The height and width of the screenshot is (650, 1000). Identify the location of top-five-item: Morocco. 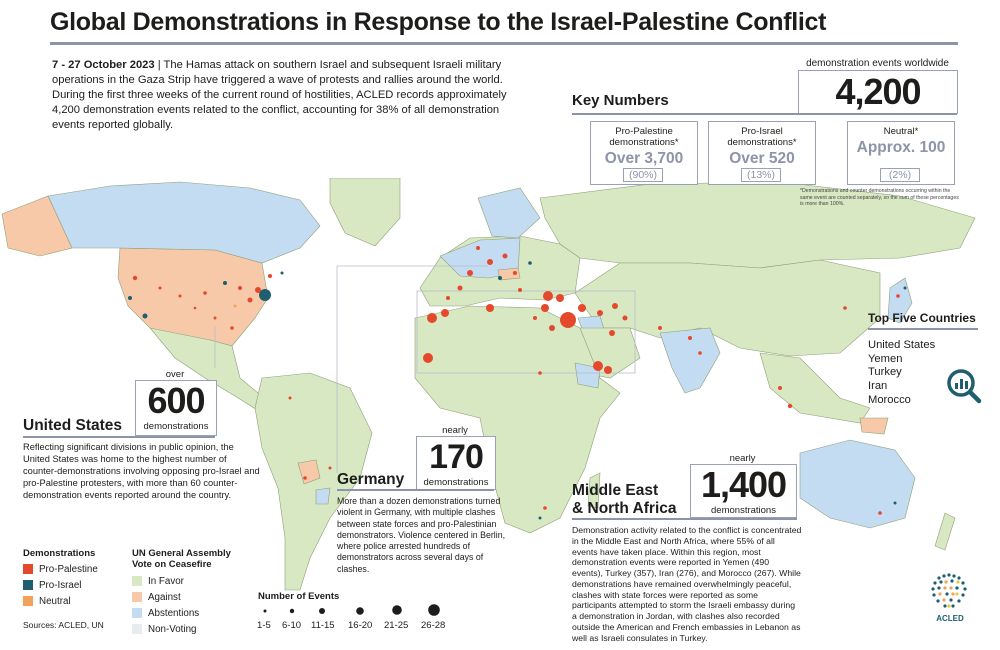
(889, 399).